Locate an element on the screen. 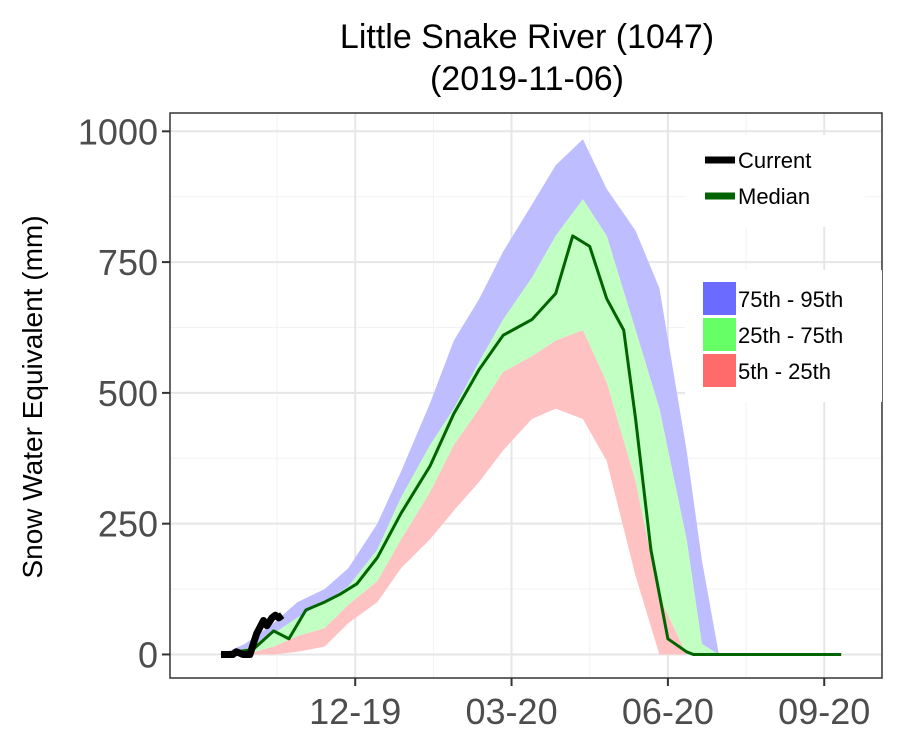 The image size is (900, 750). x-tick-label: 06-20 is located at coordinates (668, 711).